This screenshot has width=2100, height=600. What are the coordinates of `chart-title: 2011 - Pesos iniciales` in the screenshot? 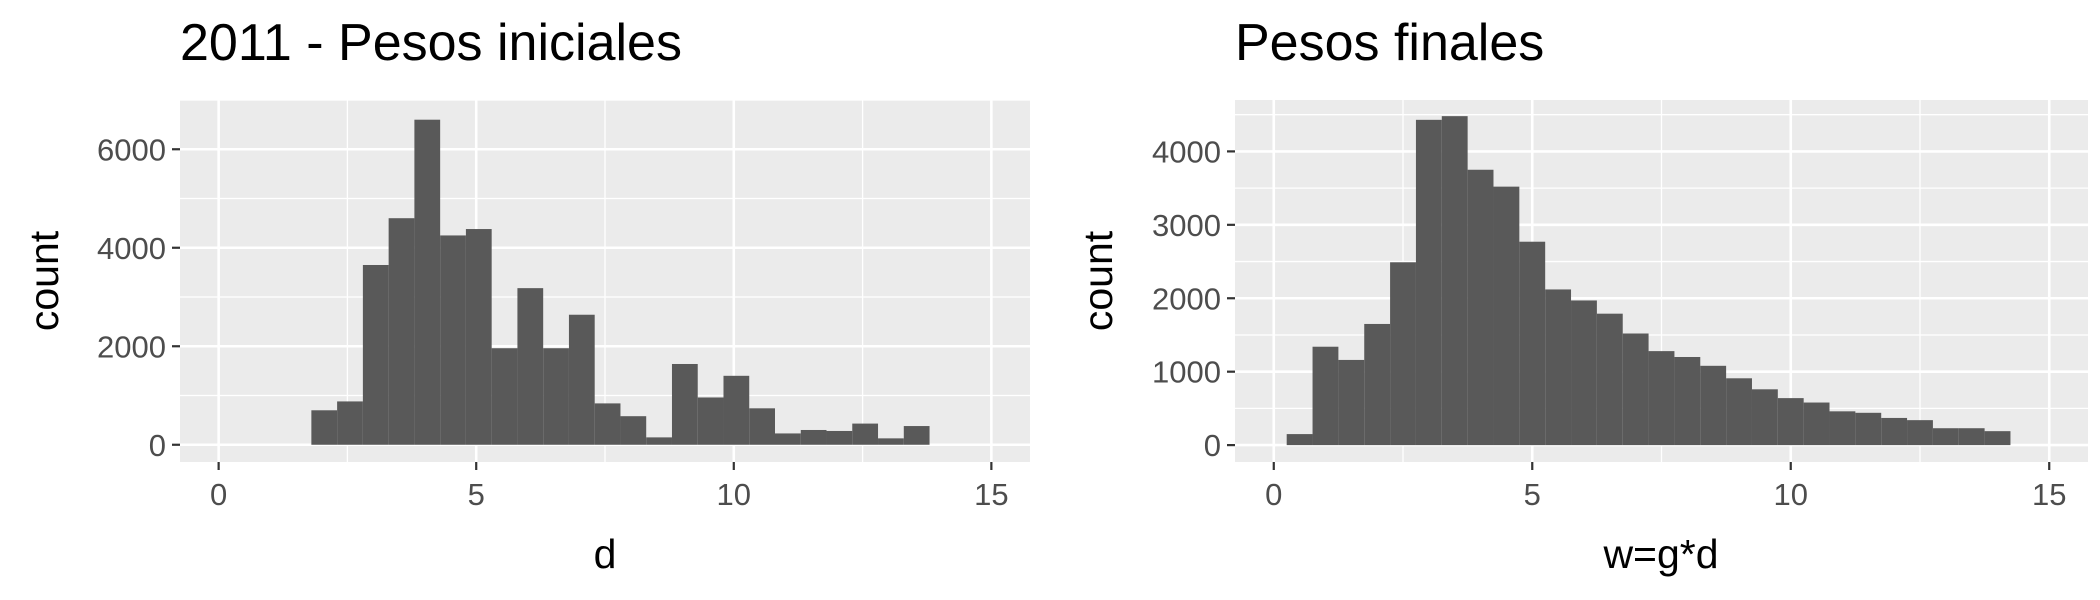 It's located at (431, 43).